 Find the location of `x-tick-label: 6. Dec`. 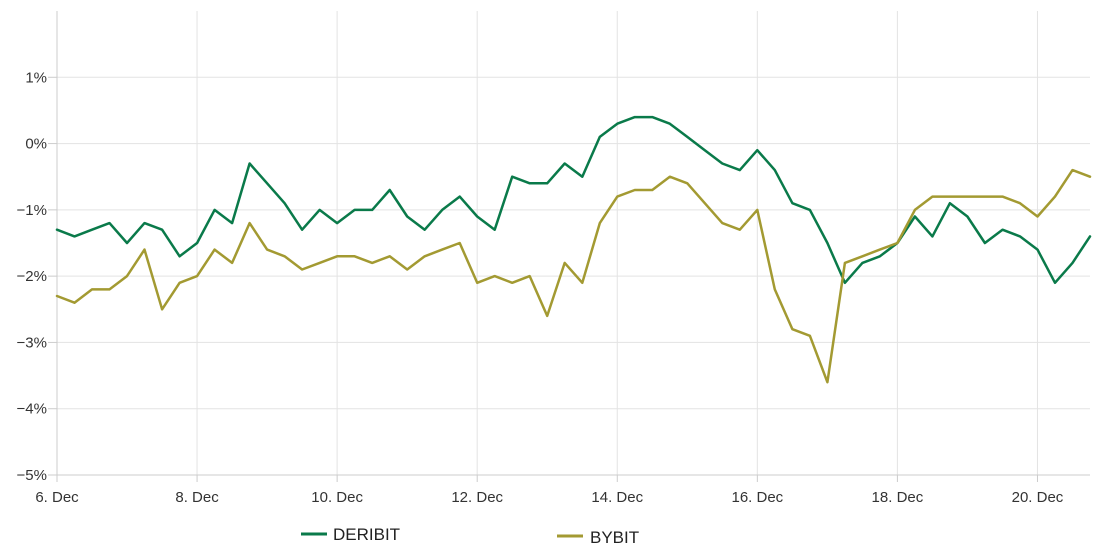

x-tick-label: 6. Dec is located at coordinates (57, 497).